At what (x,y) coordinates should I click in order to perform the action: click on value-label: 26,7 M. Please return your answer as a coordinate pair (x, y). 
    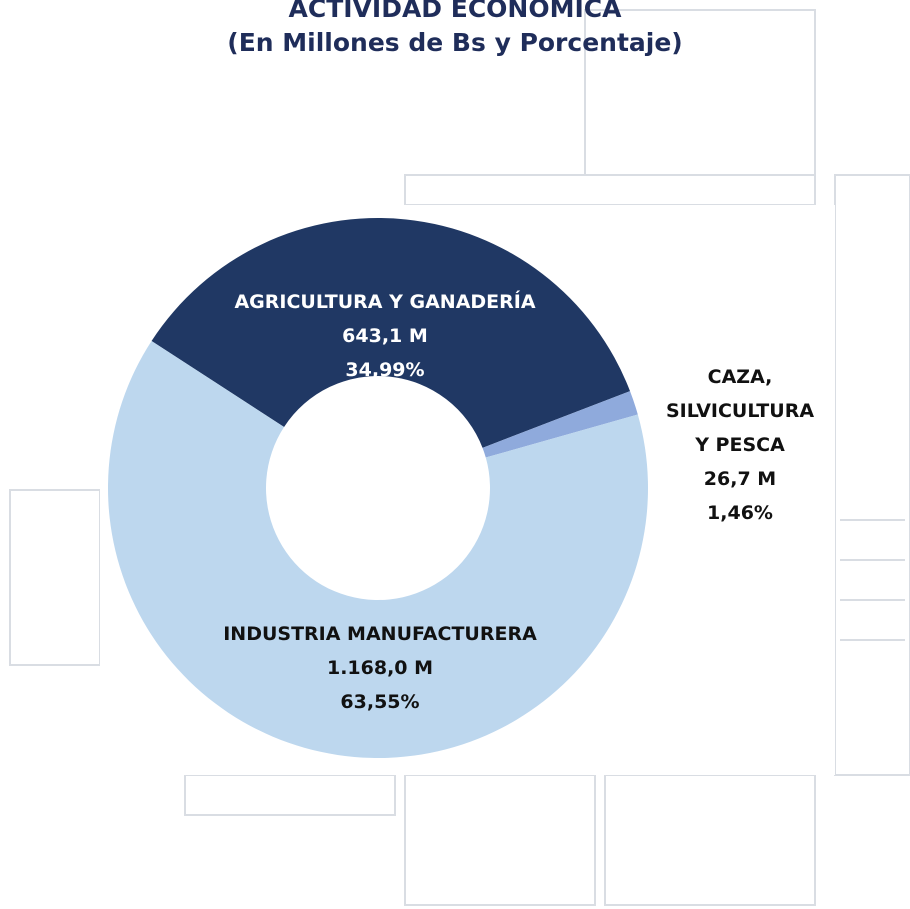
    Looking at the image, I should click on (740, 479).